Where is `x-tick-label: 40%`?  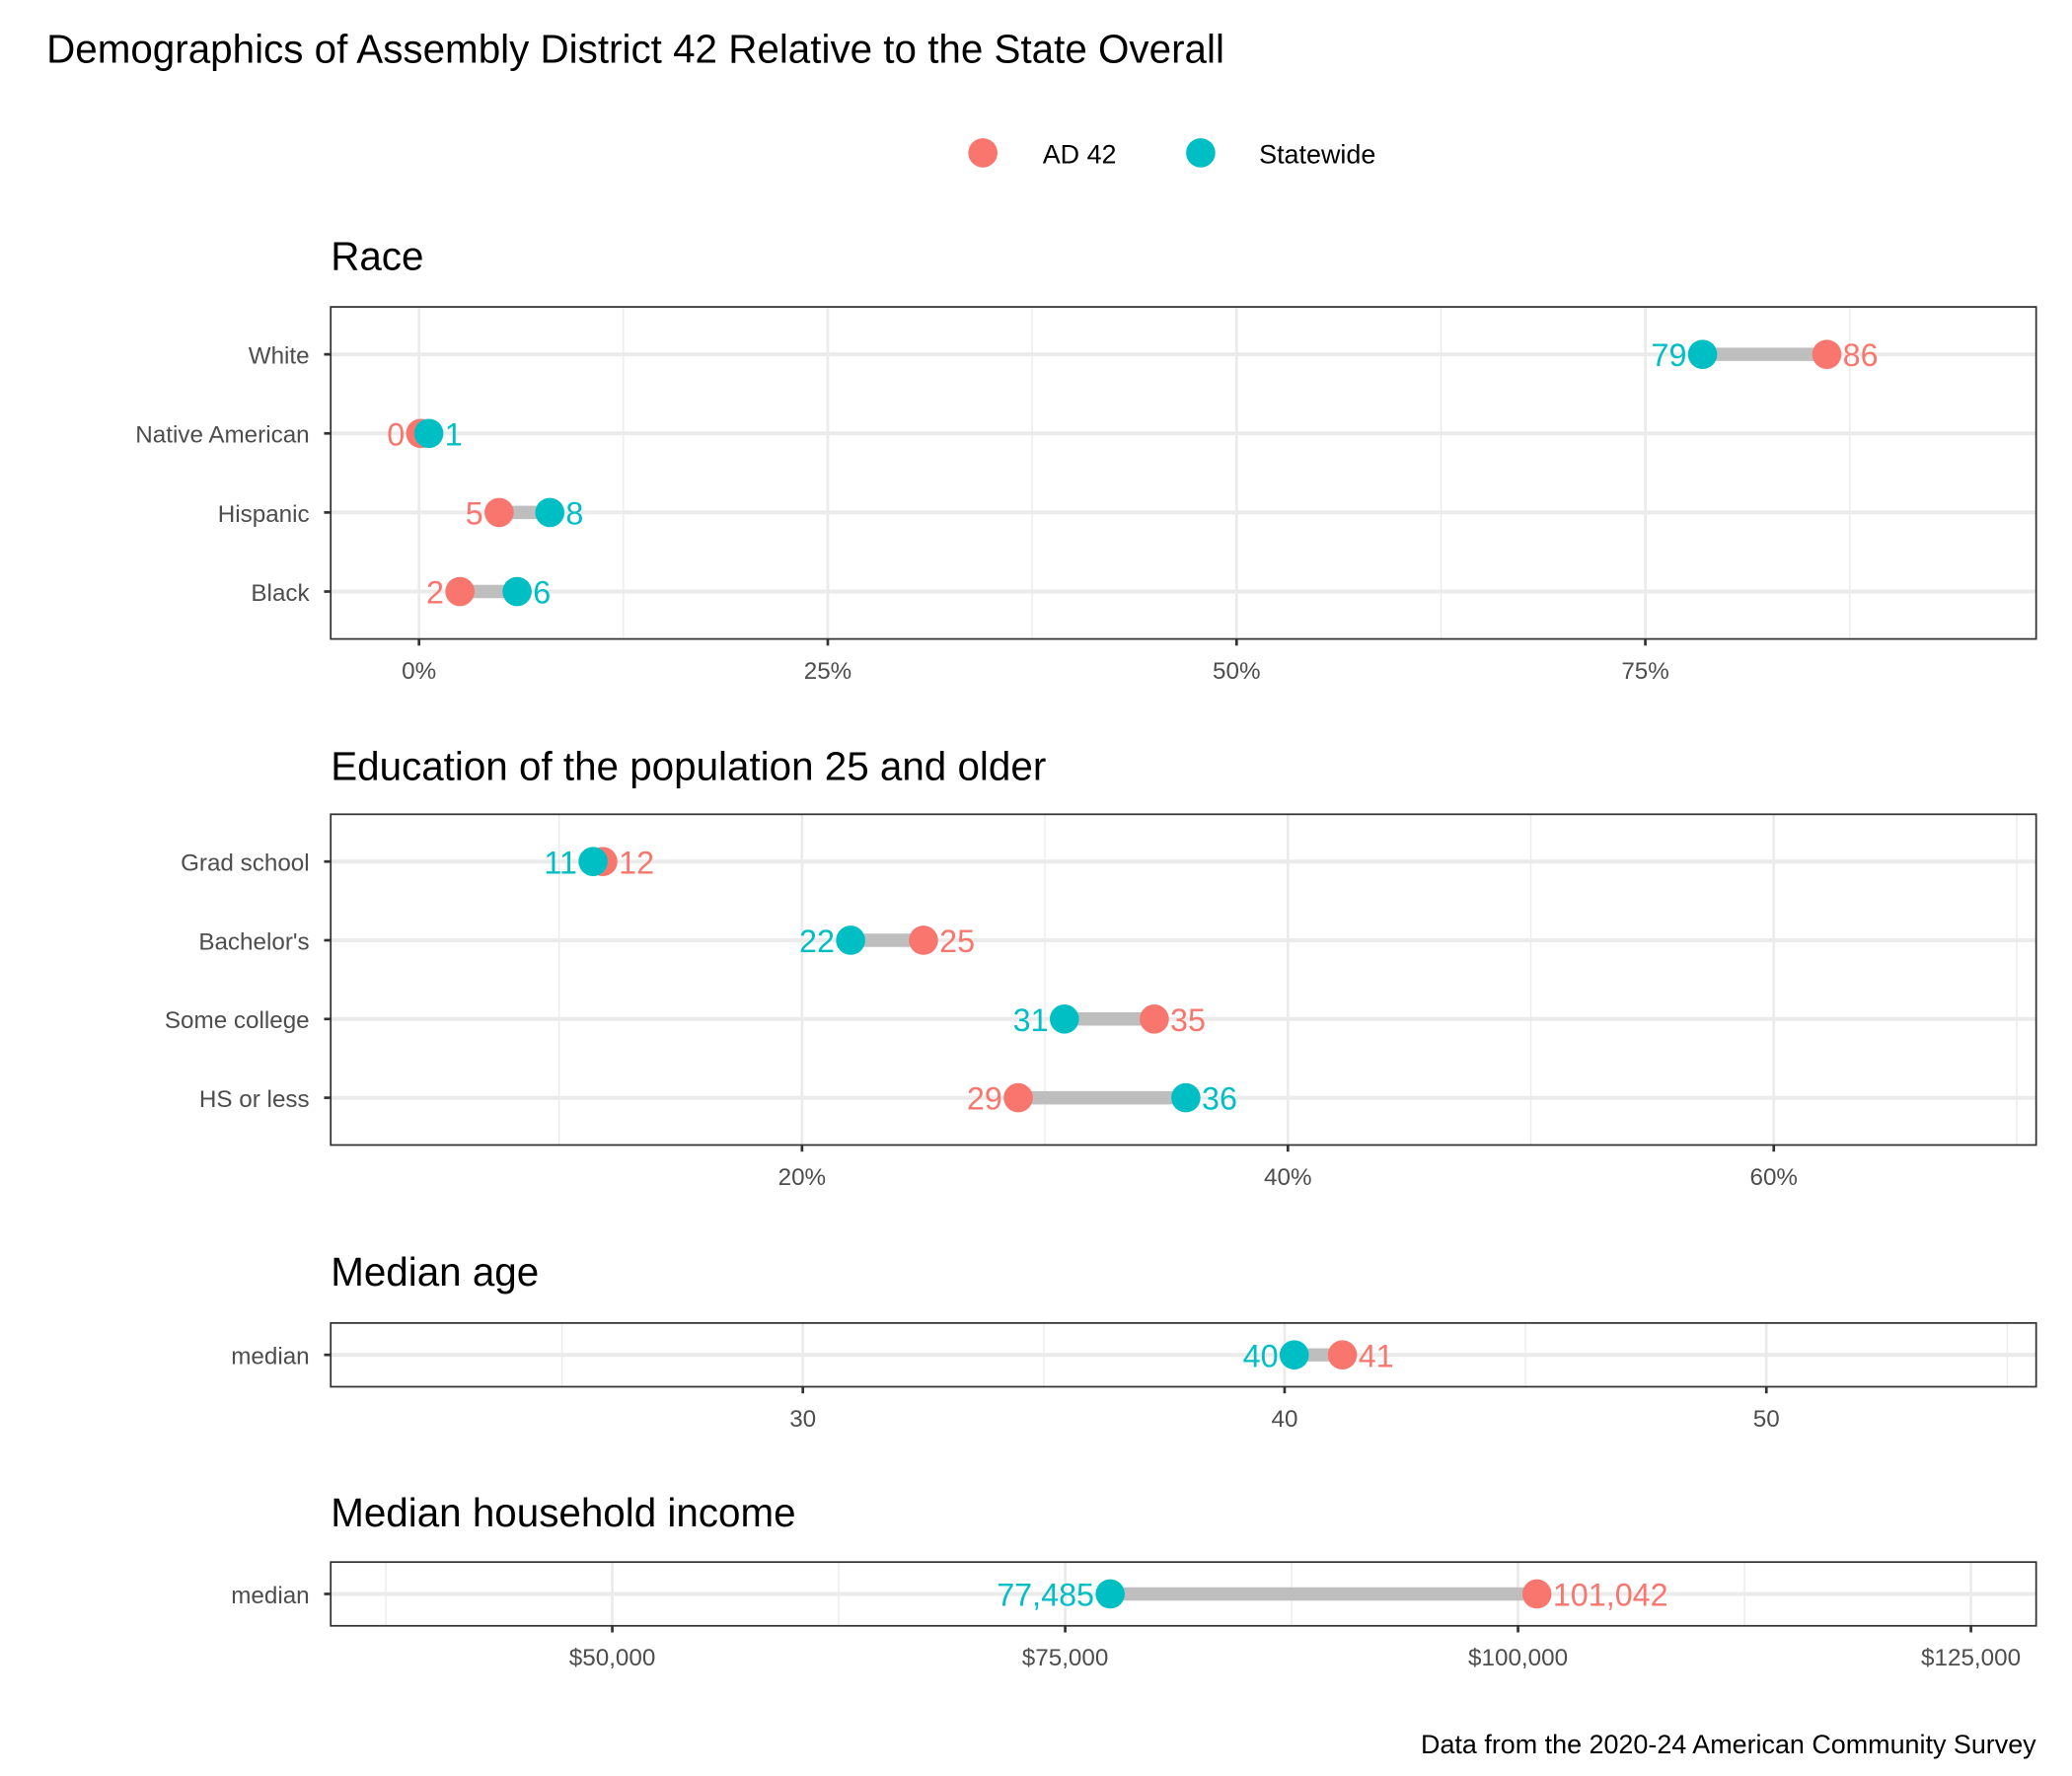 x-tick-label: 40% is located at coordinates (1288, 1178).